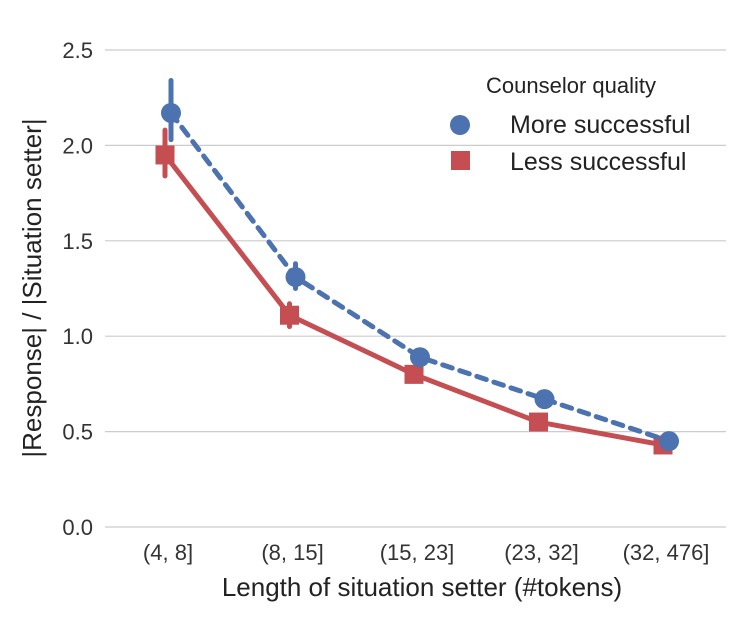 Image resolution: width=747 pixels, height=623 pixels. I want to click on x-tick-label: (32, 476], so click(666, 552).